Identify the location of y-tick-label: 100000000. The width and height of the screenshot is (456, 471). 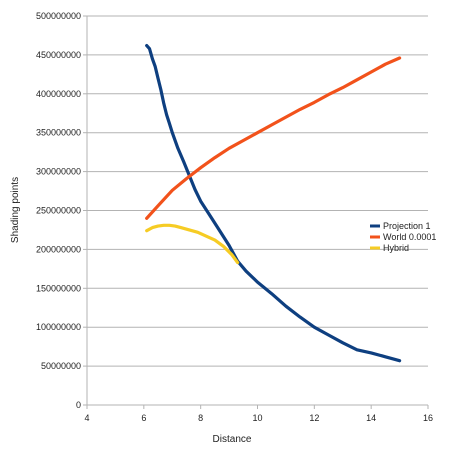
(58, 327).